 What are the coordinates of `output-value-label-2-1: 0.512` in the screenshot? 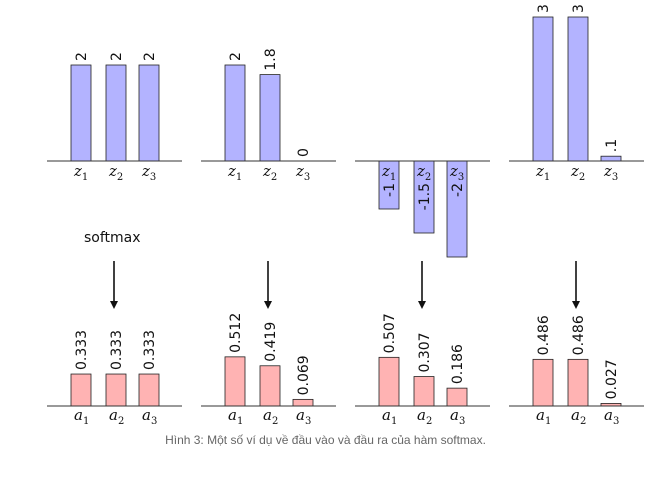 It's located at (236, 333).